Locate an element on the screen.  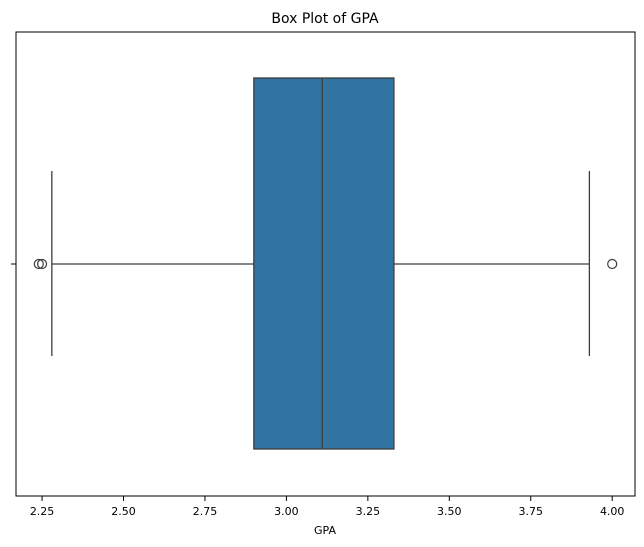
x-tick-label: 2.50 is located at coordinates (123, 511).